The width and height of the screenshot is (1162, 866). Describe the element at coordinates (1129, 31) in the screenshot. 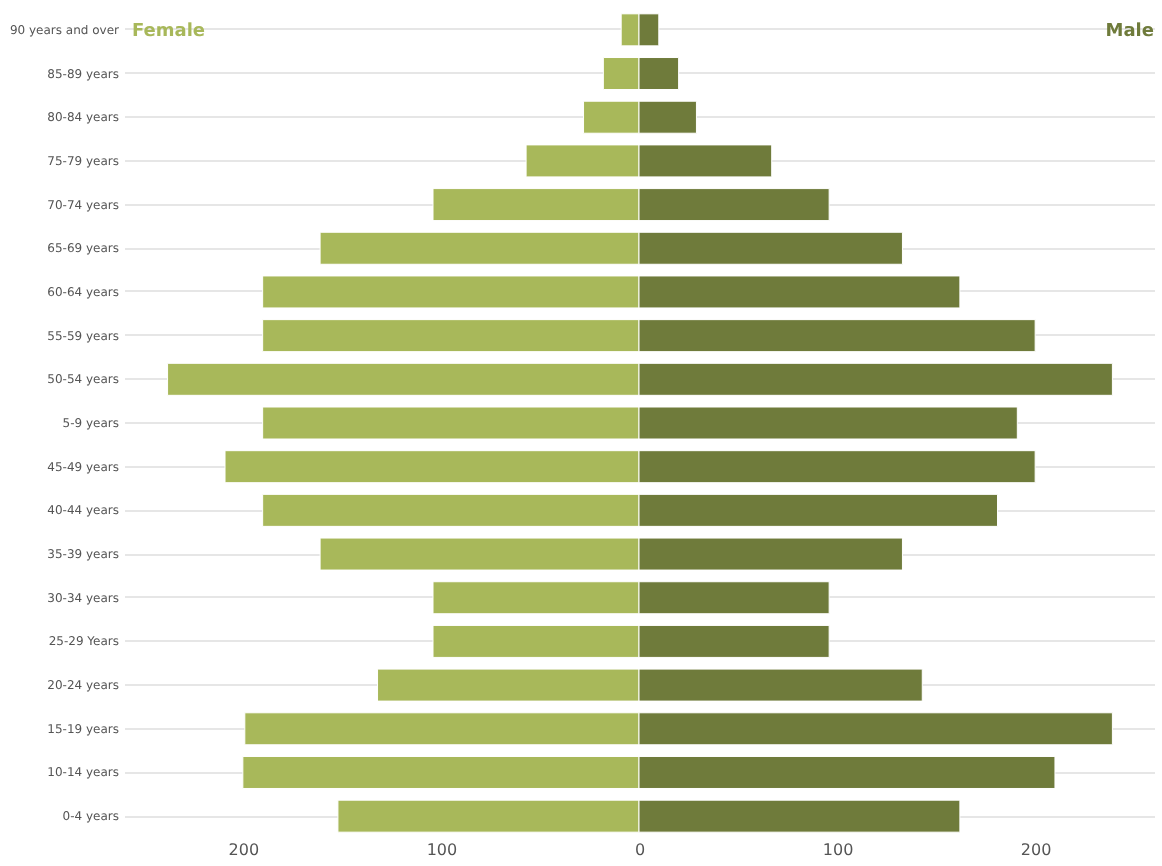

I see `text: Male` at that location.